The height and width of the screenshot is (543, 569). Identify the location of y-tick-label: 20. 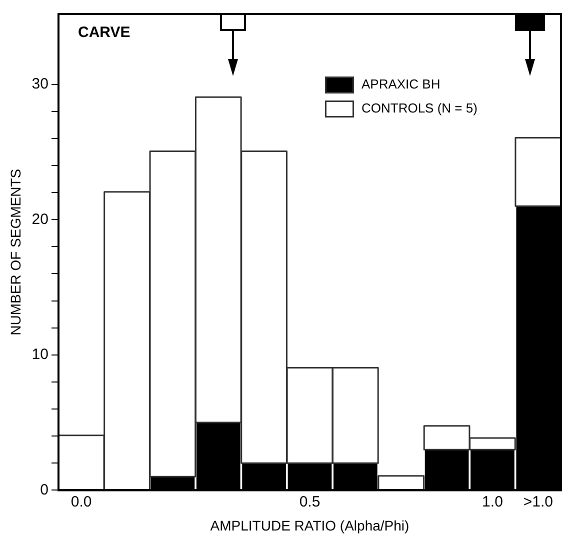
(40, 219).